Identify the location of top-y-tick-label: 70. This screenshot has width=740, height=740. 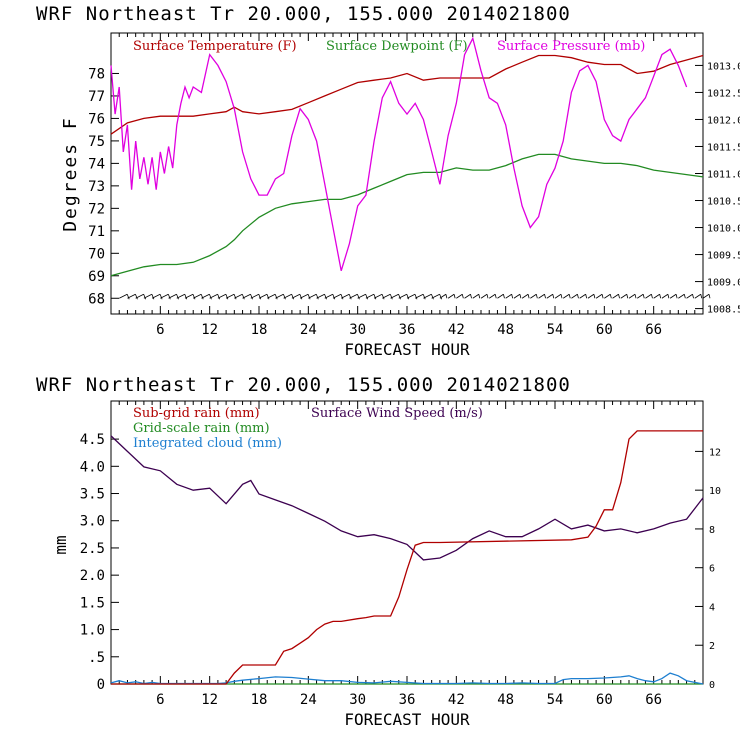
(96, 254).